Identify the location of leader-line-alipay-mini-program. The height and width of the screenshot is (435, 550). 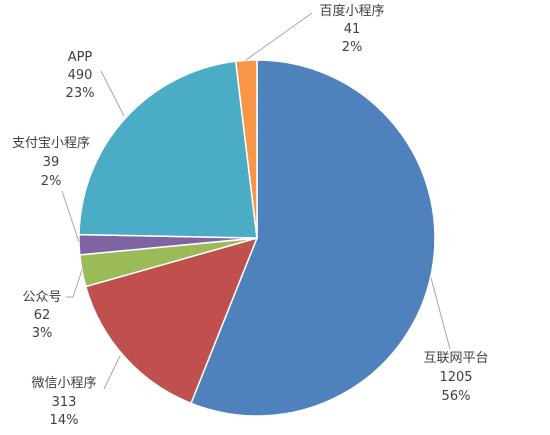
(70, 216).